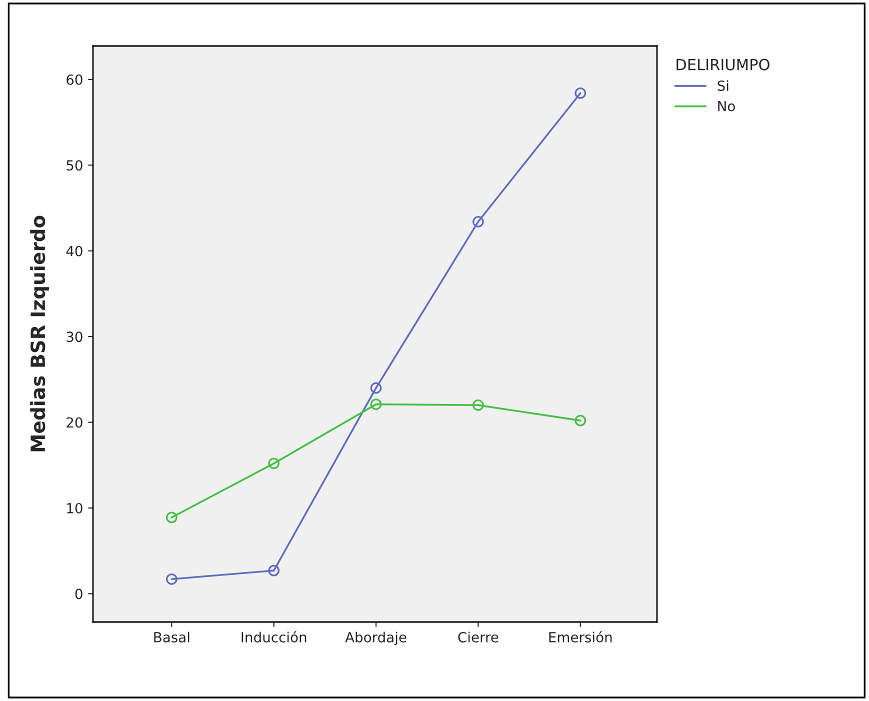 The image size is (869, 701). Describe the element at coordinates (74, 508) in the screenshot. I see `y-tick-label: 10` at that location.